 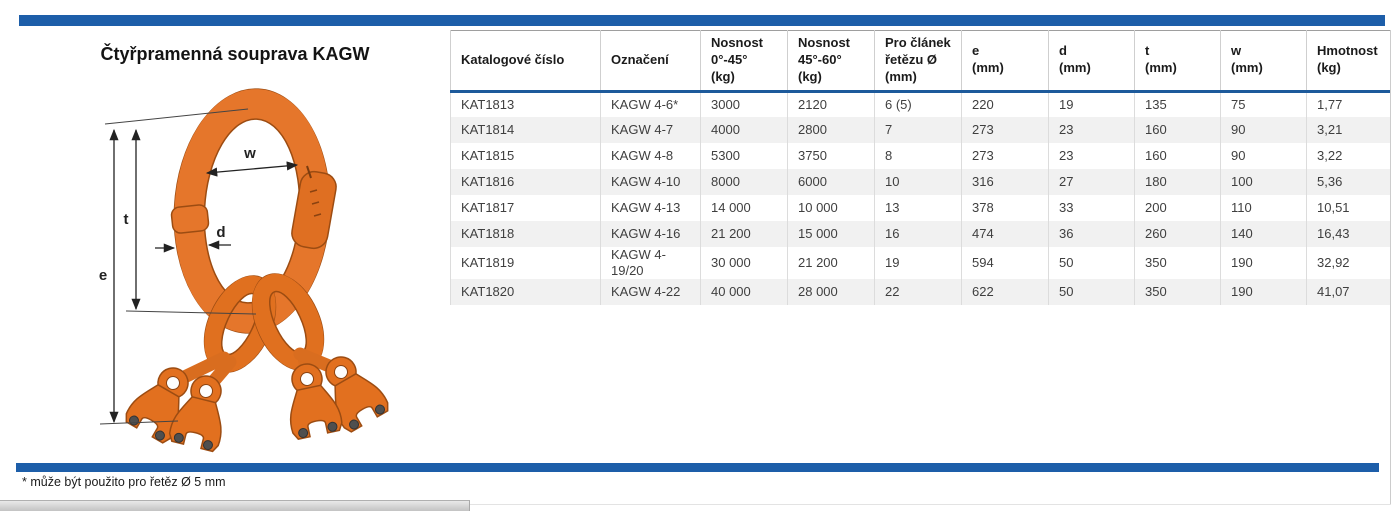 What do you see at coordinates (525, 104) in the screenshot?
I see `table-cell: KAT1813` at bounding box center [525, 104].